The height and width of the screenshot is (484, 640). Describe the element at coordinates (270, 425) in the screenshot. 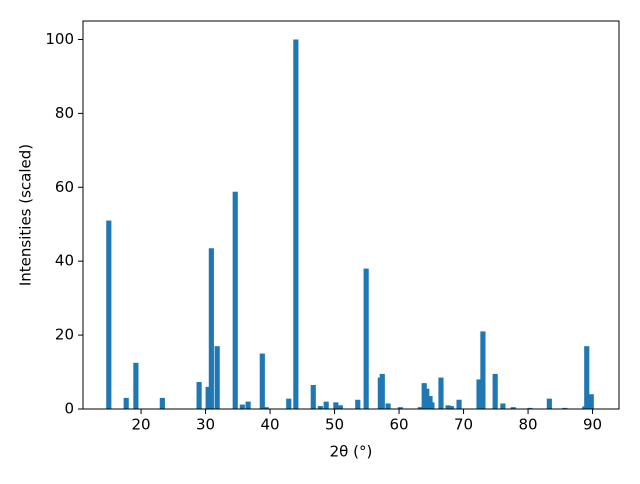

I see `x-tick-label: 40` at that location.